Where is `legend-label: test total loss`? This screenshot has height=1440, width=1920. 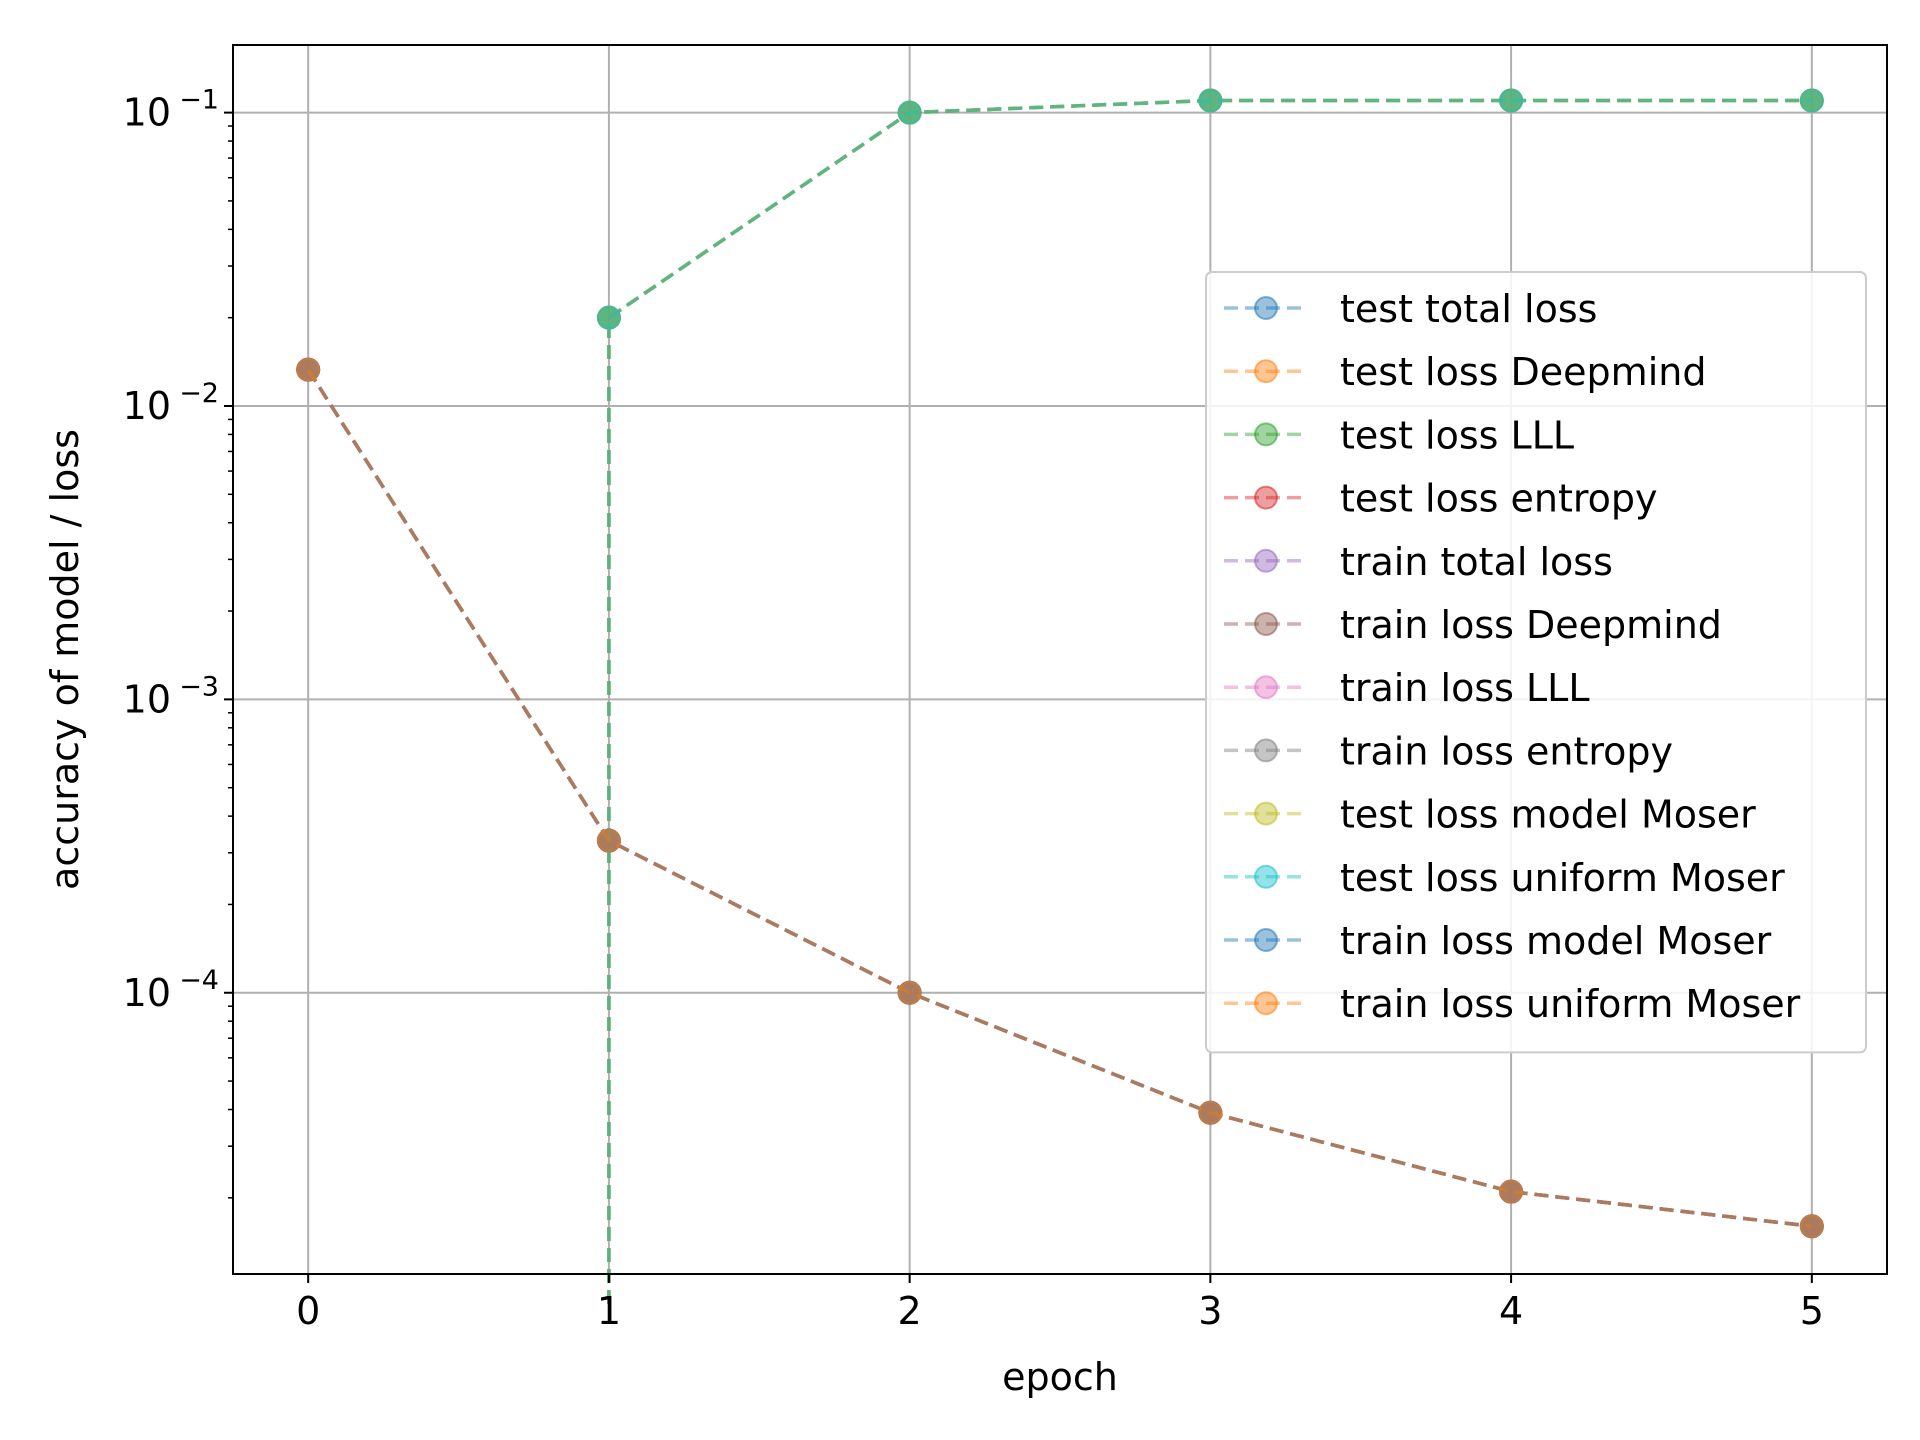 legend-label: test total loss is located at coordinates (1468, 309).